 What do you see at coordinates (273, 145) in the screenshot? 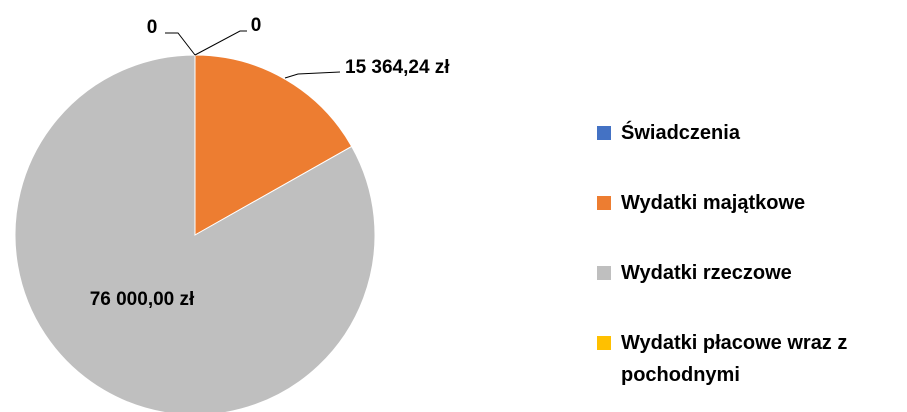
I see `pie-slice` at bounding box center [273, 145].